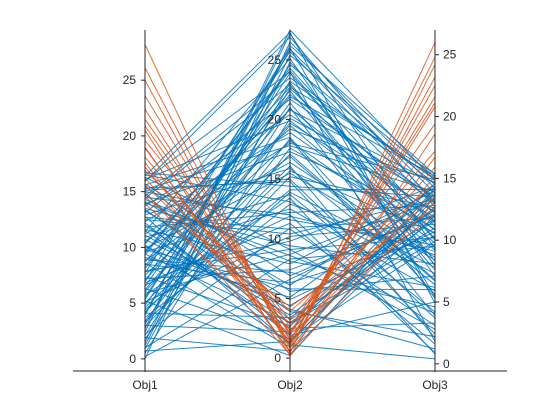  What do you see at coordinates (145, 385) in the screenshot?
I see `category-label: Obj1` at bounding box center [145, 385].